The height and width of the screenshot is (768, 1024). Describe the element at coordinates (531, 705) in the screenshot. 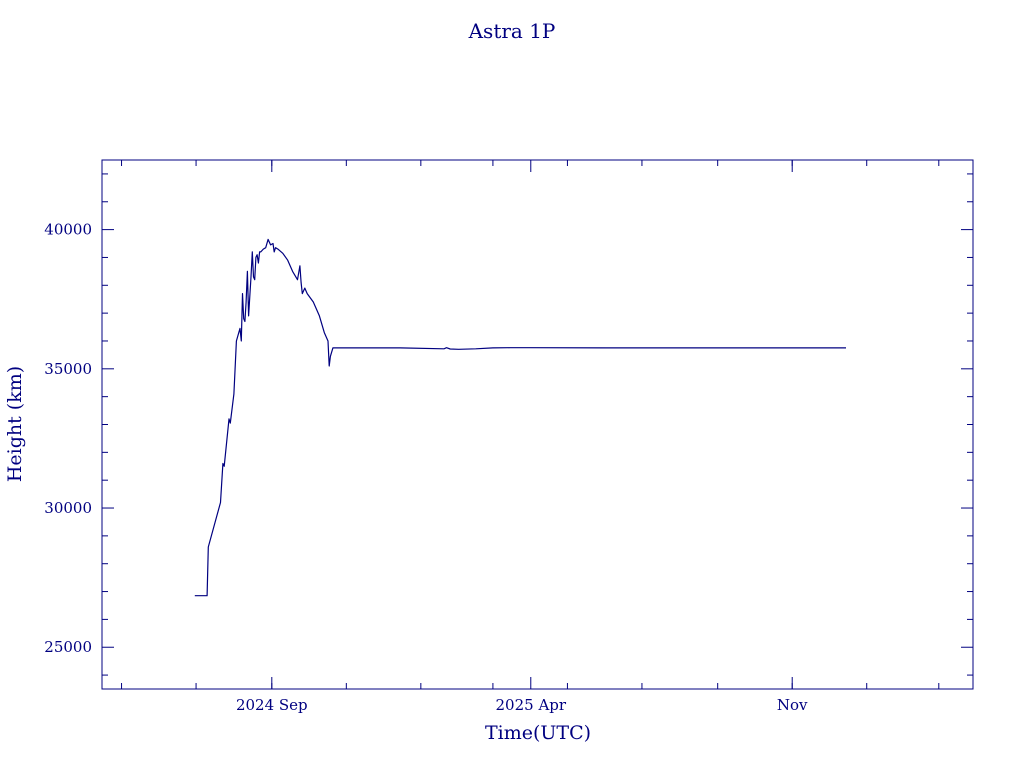

I see `x-tick-label: 2025 Apr` at that location.